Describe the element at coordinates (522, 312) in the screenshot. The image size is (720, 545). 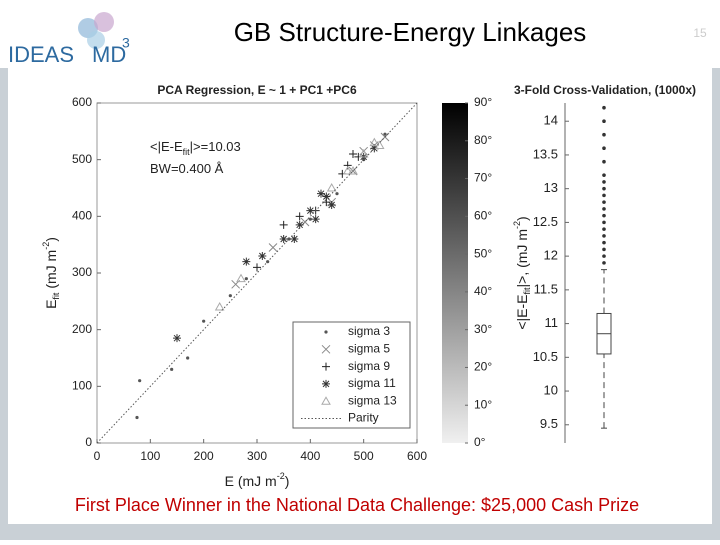
I see `label-part: <|E-E` at that location.